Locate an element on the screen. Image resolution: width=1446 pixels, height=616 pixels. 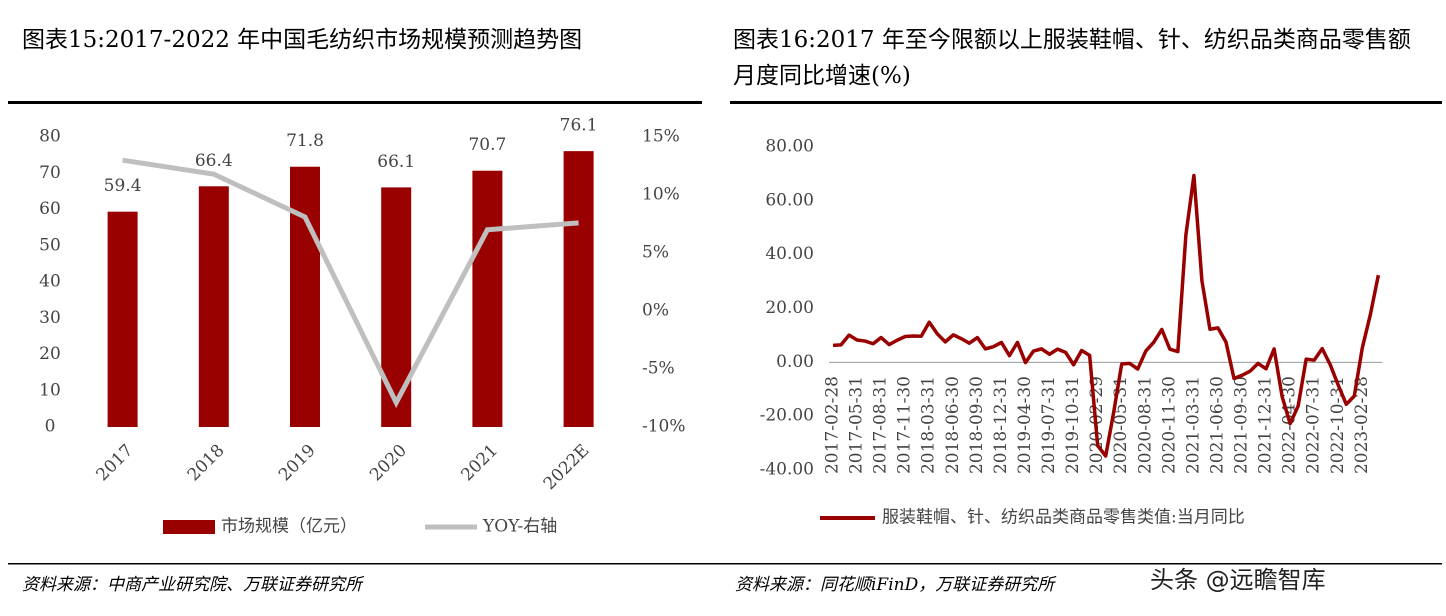
y-tick-label: 20 is located at coordinates (50, 354).